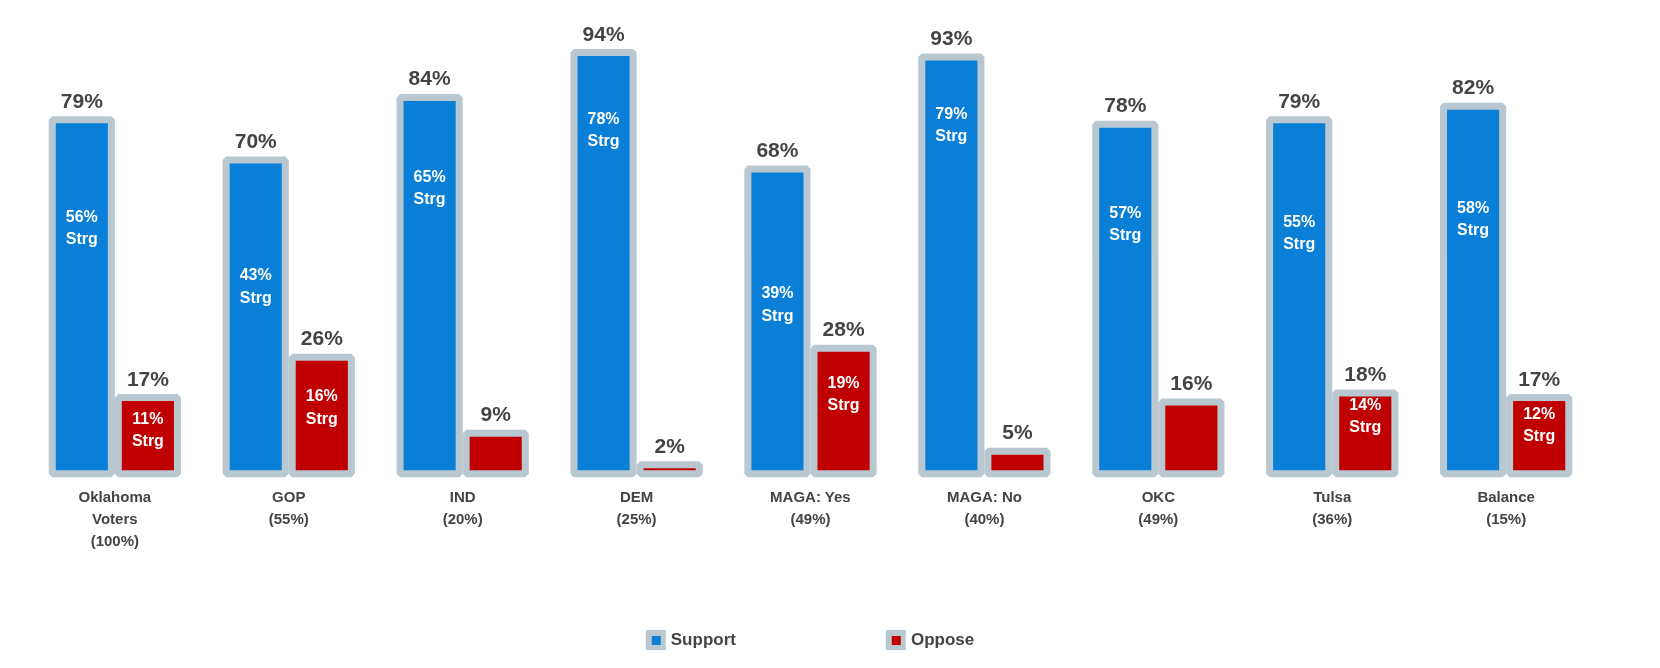 The image size is (1660, 668). What do you see at coordinates (810, 507) in the screenshot?
I see `x-tick-label: MAGA: Yes (49%)` at bounding box center [810, 507].